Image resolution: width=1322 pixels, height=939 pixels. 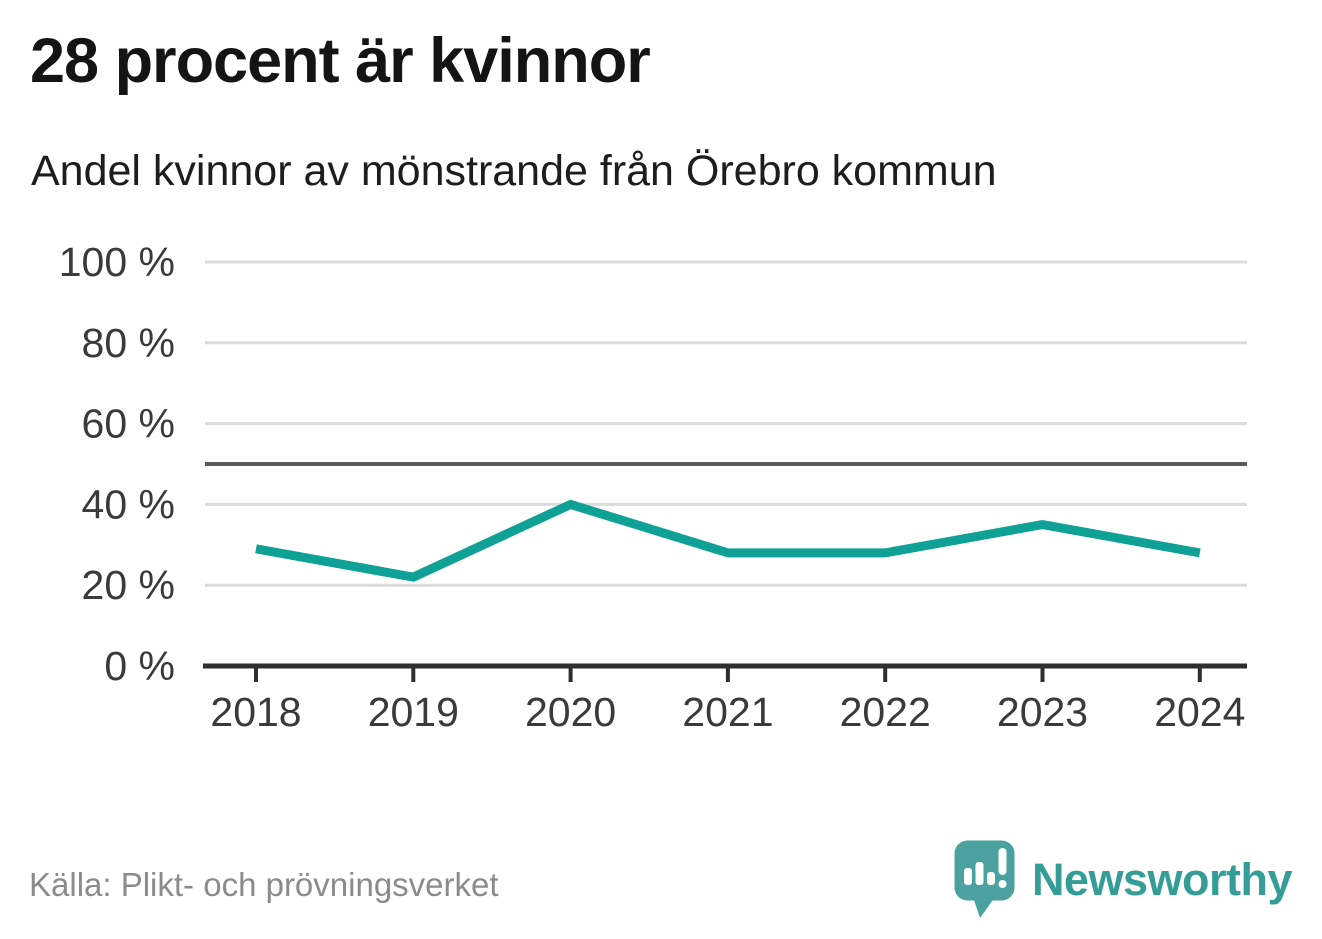 I want to click on x-tick-label: 2020, so click(x=570, y=712).